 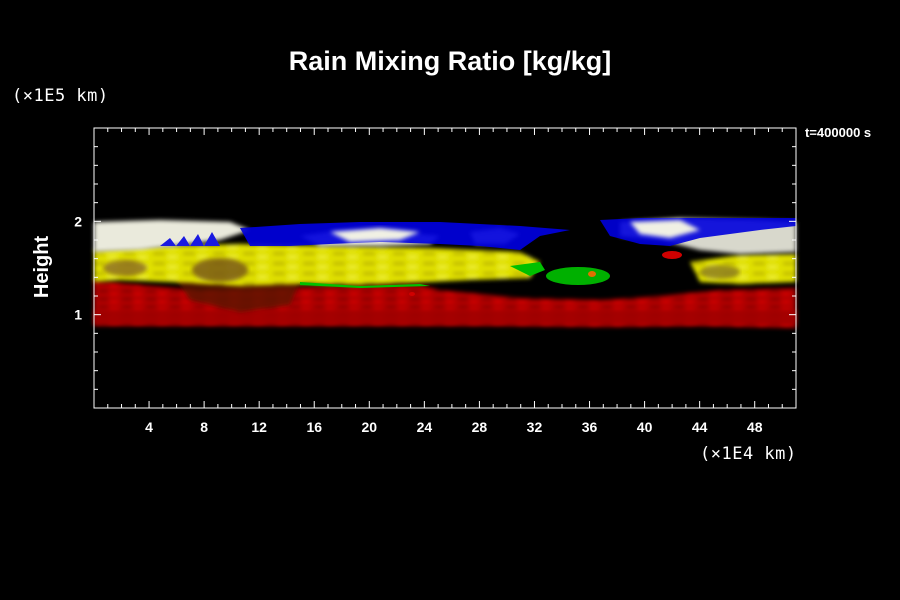 I want to click on yellow-band-left, so click(x=317, y=265).